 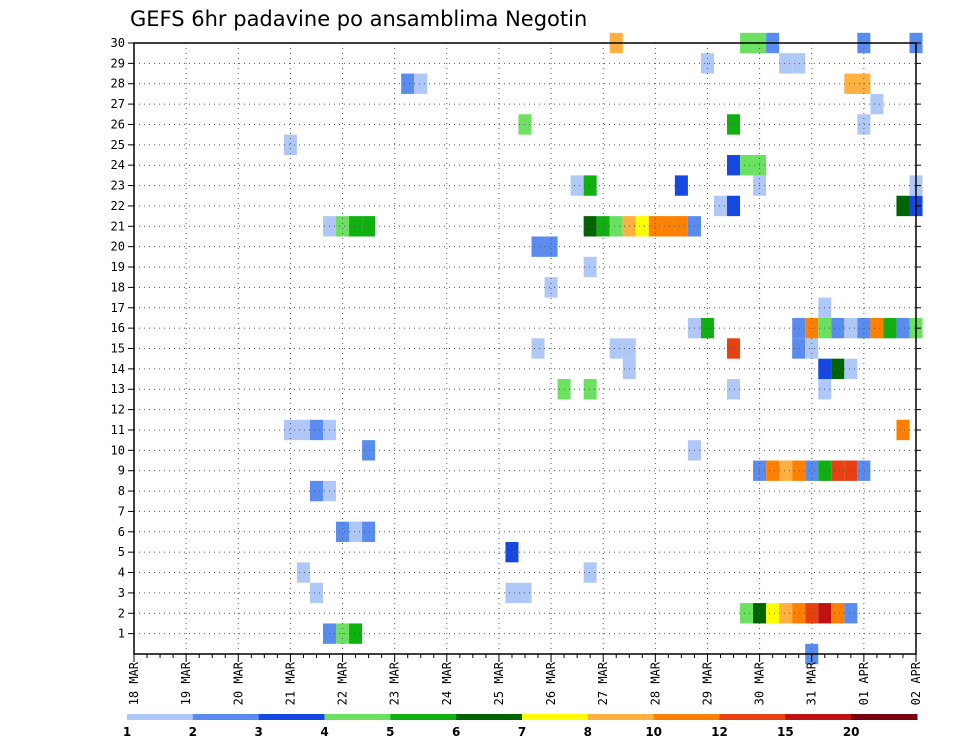 What do you see at coordinates (499, 683) in the screenshot?
I see `x-tick-label: 25 MAR` at bounding box center [499, 683].